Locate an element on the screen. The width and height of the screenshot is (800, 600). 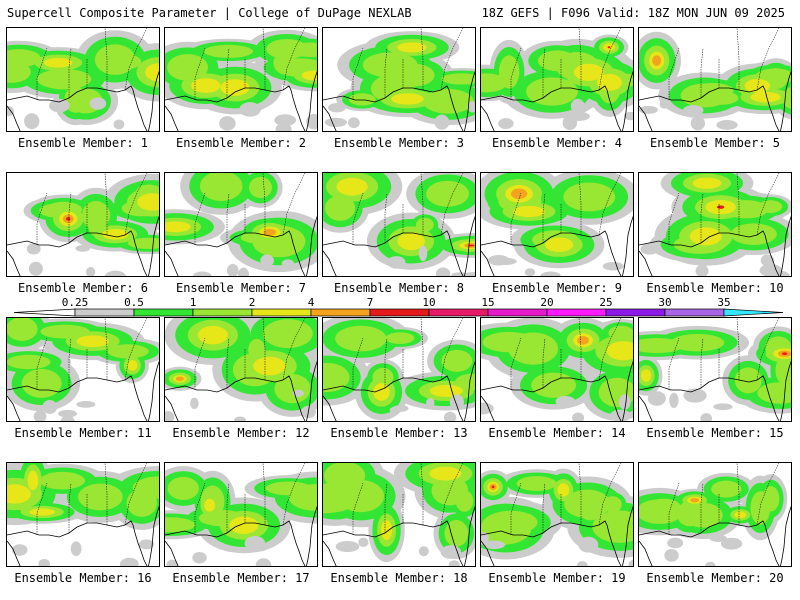
member-label: Ensemble Member: 16 is located at coordinates (83, 578).